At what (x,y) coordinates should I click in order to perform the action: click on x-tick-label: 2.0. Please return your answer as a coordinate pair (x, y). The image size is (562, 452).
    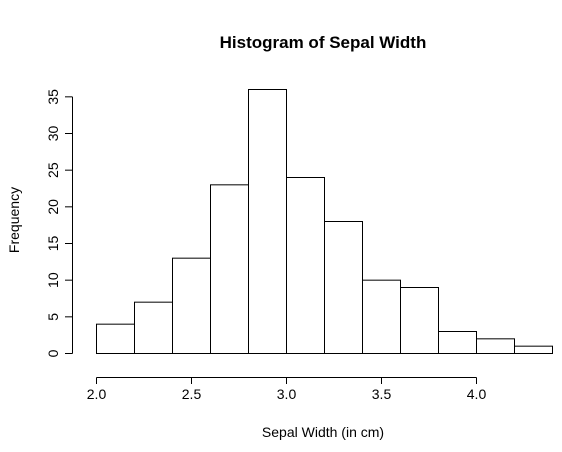
    Looking at the image, I should click on (97, 394).